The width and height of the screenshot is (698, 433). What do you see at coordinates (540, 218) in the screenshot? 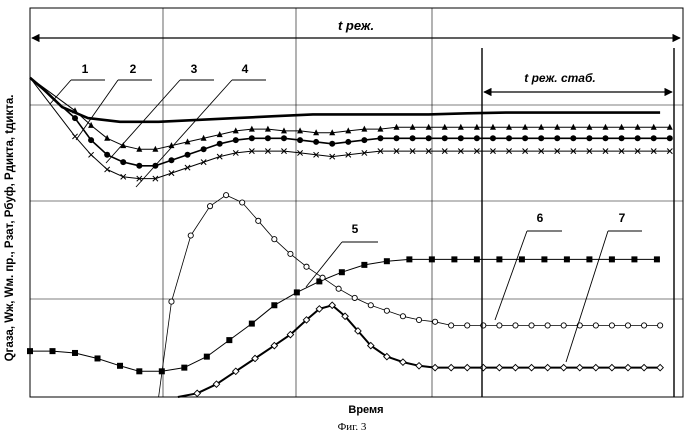
I see `series-label-6: 6` at bounding box center [540, 218].